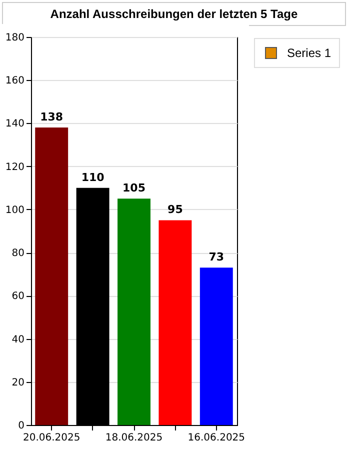 Image resolution: width=350 pixels, height=450 pixels. I want to click on y-tick-label: 40, so click(18, 340).